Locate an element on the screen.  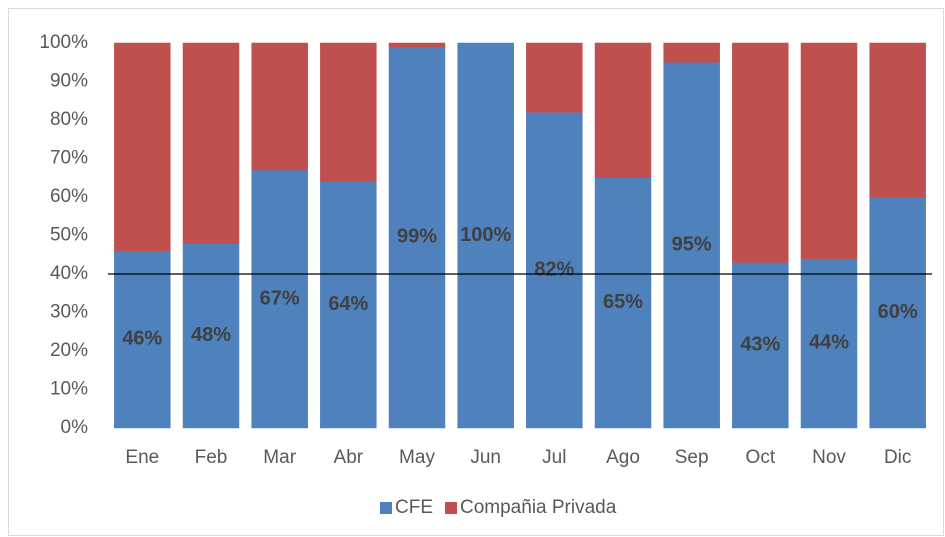
x-tick-label: Oct is located at coordinates (761, 457).